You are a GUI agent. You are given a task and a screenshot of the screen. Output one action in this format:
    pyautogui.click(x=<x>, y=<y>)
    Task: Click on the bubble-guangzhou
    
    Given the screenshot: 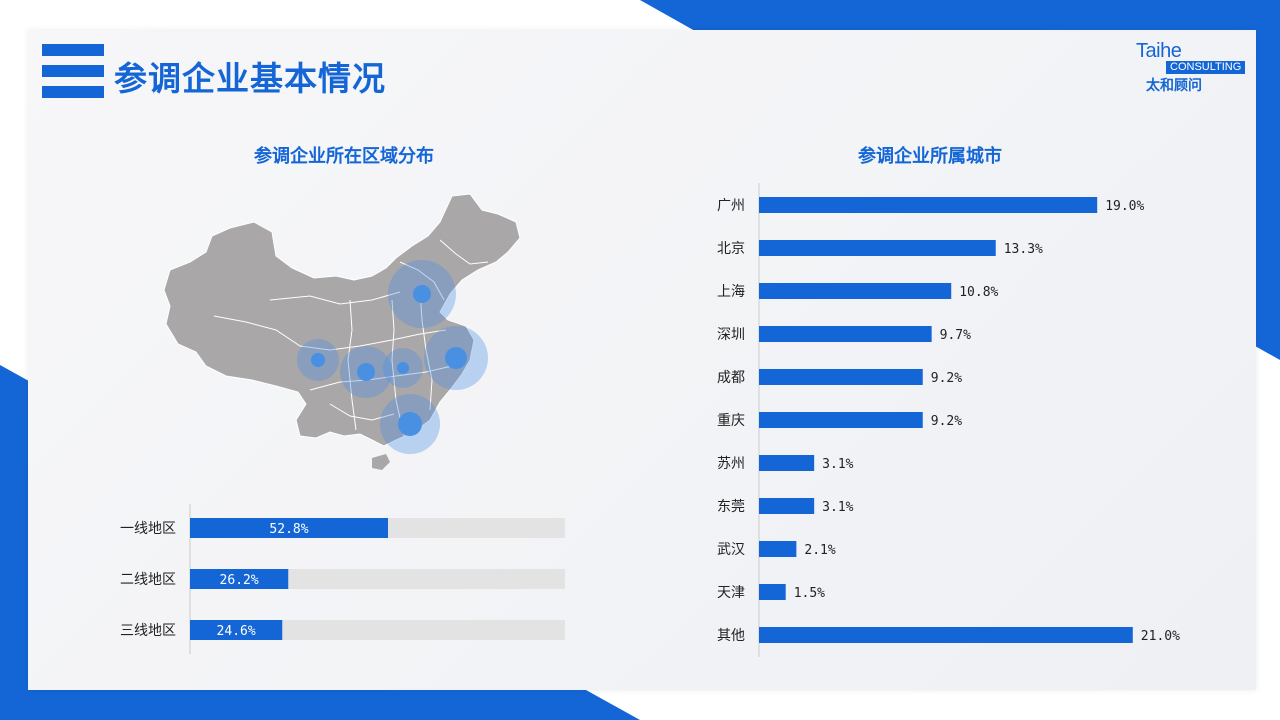 What is the action you would take?
    pyautogui.click(x=410, y=424)
    